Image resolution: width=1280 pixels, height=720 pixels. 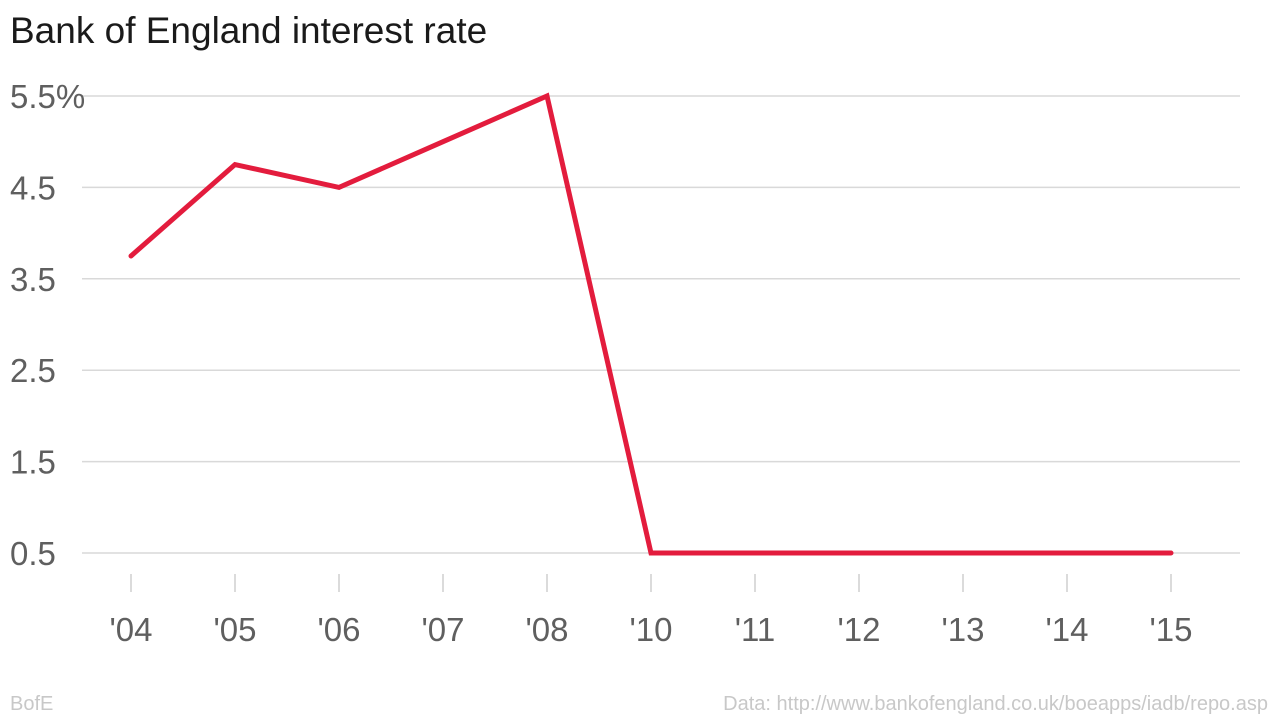 What do you see at coordinates (651, 583) in the screenshot?
I see `x-axis-ticks` at bounding box center [651, 583].